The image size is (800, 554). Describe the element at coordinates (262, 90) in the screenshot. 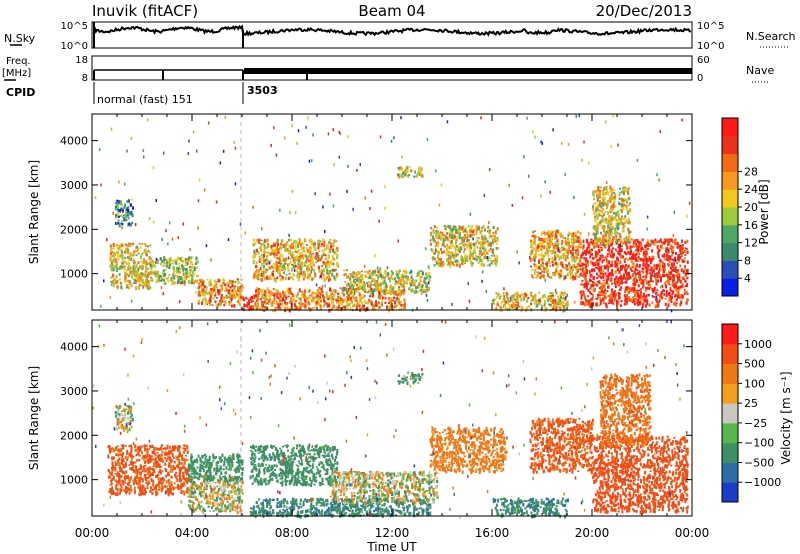

I see `cpid-segment-2: 3503` at that location.